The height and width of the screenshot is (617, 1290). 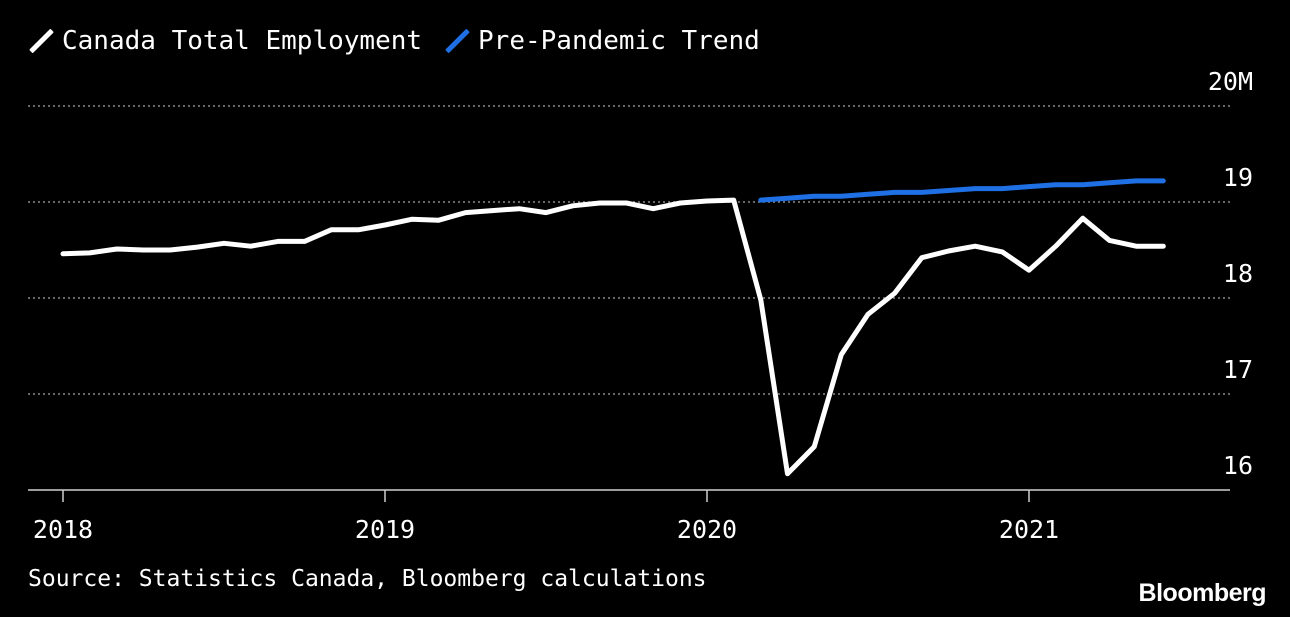 I want to click on y-tick-label-4: 16, so click(x=1238, y=465).